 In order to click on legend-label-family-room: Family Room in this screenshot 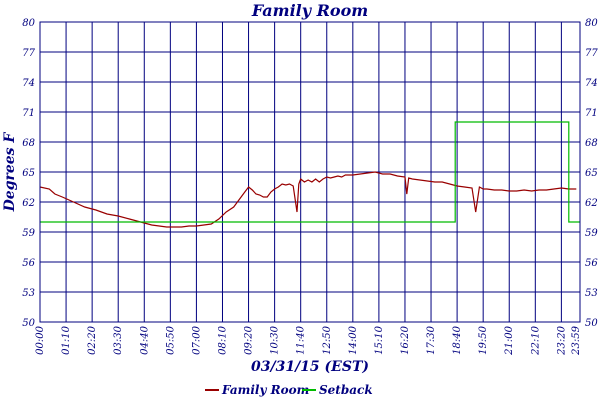, I will do `click(265, 390)`.